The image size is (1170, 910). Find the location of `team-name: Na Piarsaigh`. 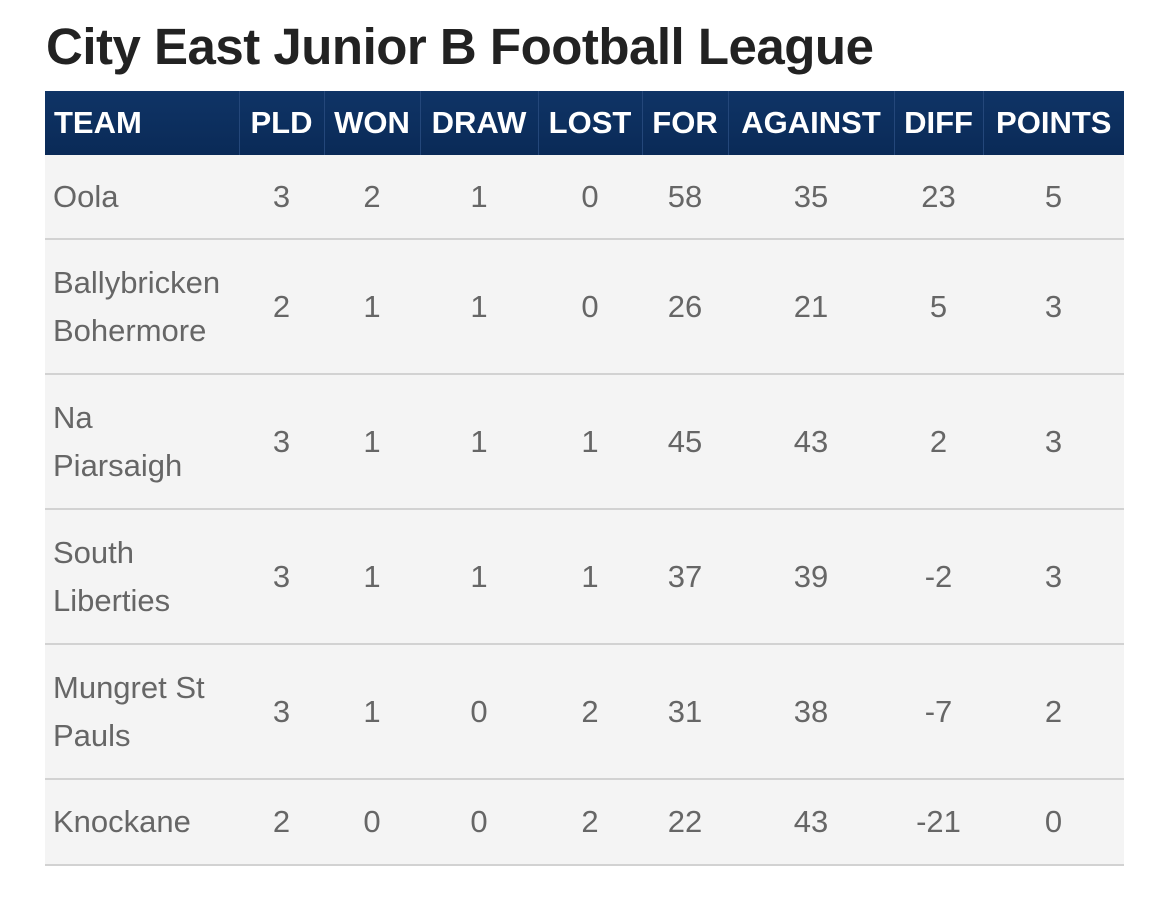

team-name: Na Piarsaigh is located at coordinates (142, 442).